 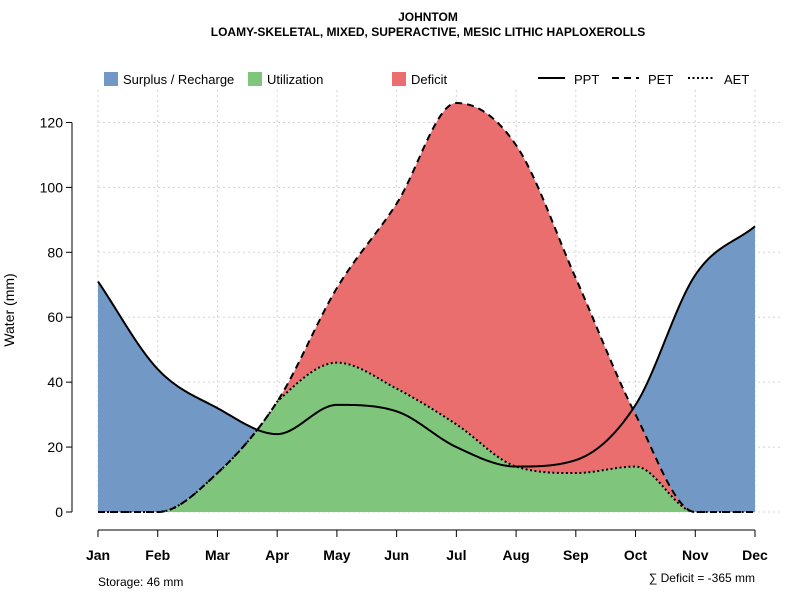 What do you see at coordinates (157, 555) in the screenshot?
I see `x-tick-label-feb: Feb` at bounding box center [157, 555].